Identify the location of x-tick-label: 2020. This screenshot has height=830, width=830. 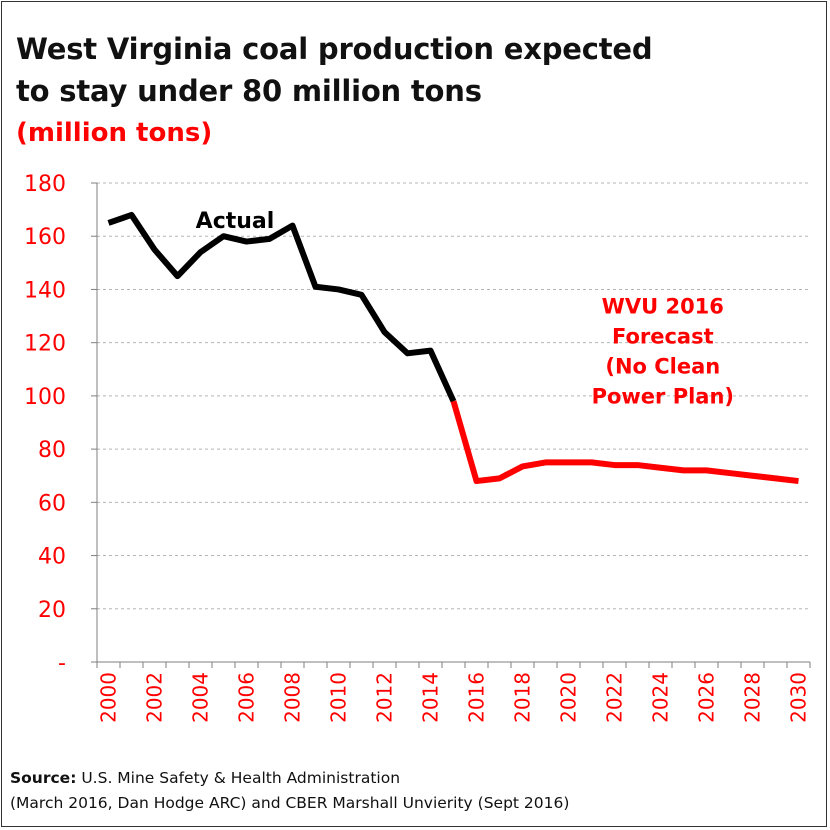
(569, 697).